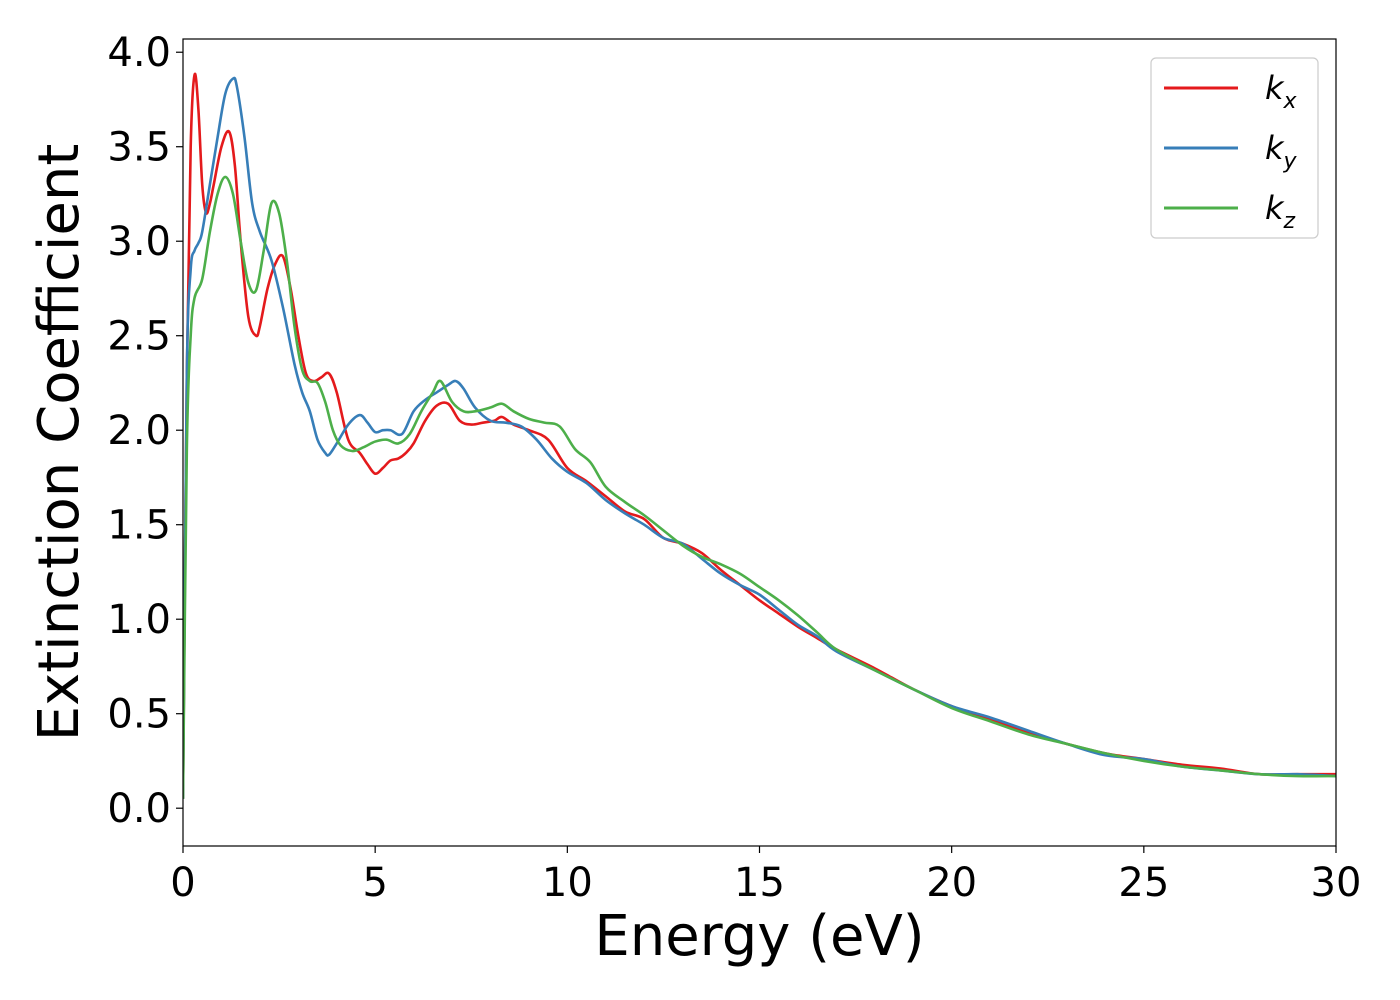  I want to click on x-tick-label: 30, so click(1336, 883).